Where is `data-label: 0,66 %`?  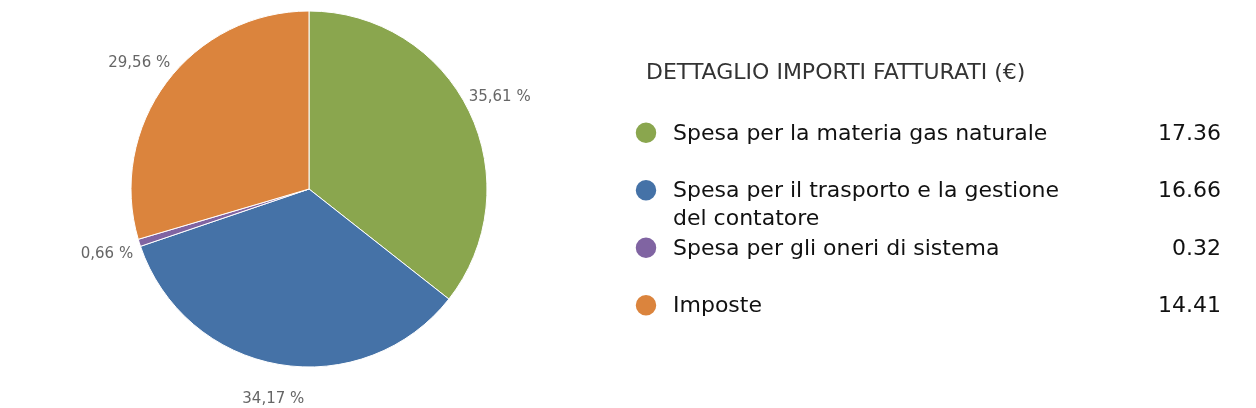 data-label: 0,66 % is located at coordinates (107, 253).